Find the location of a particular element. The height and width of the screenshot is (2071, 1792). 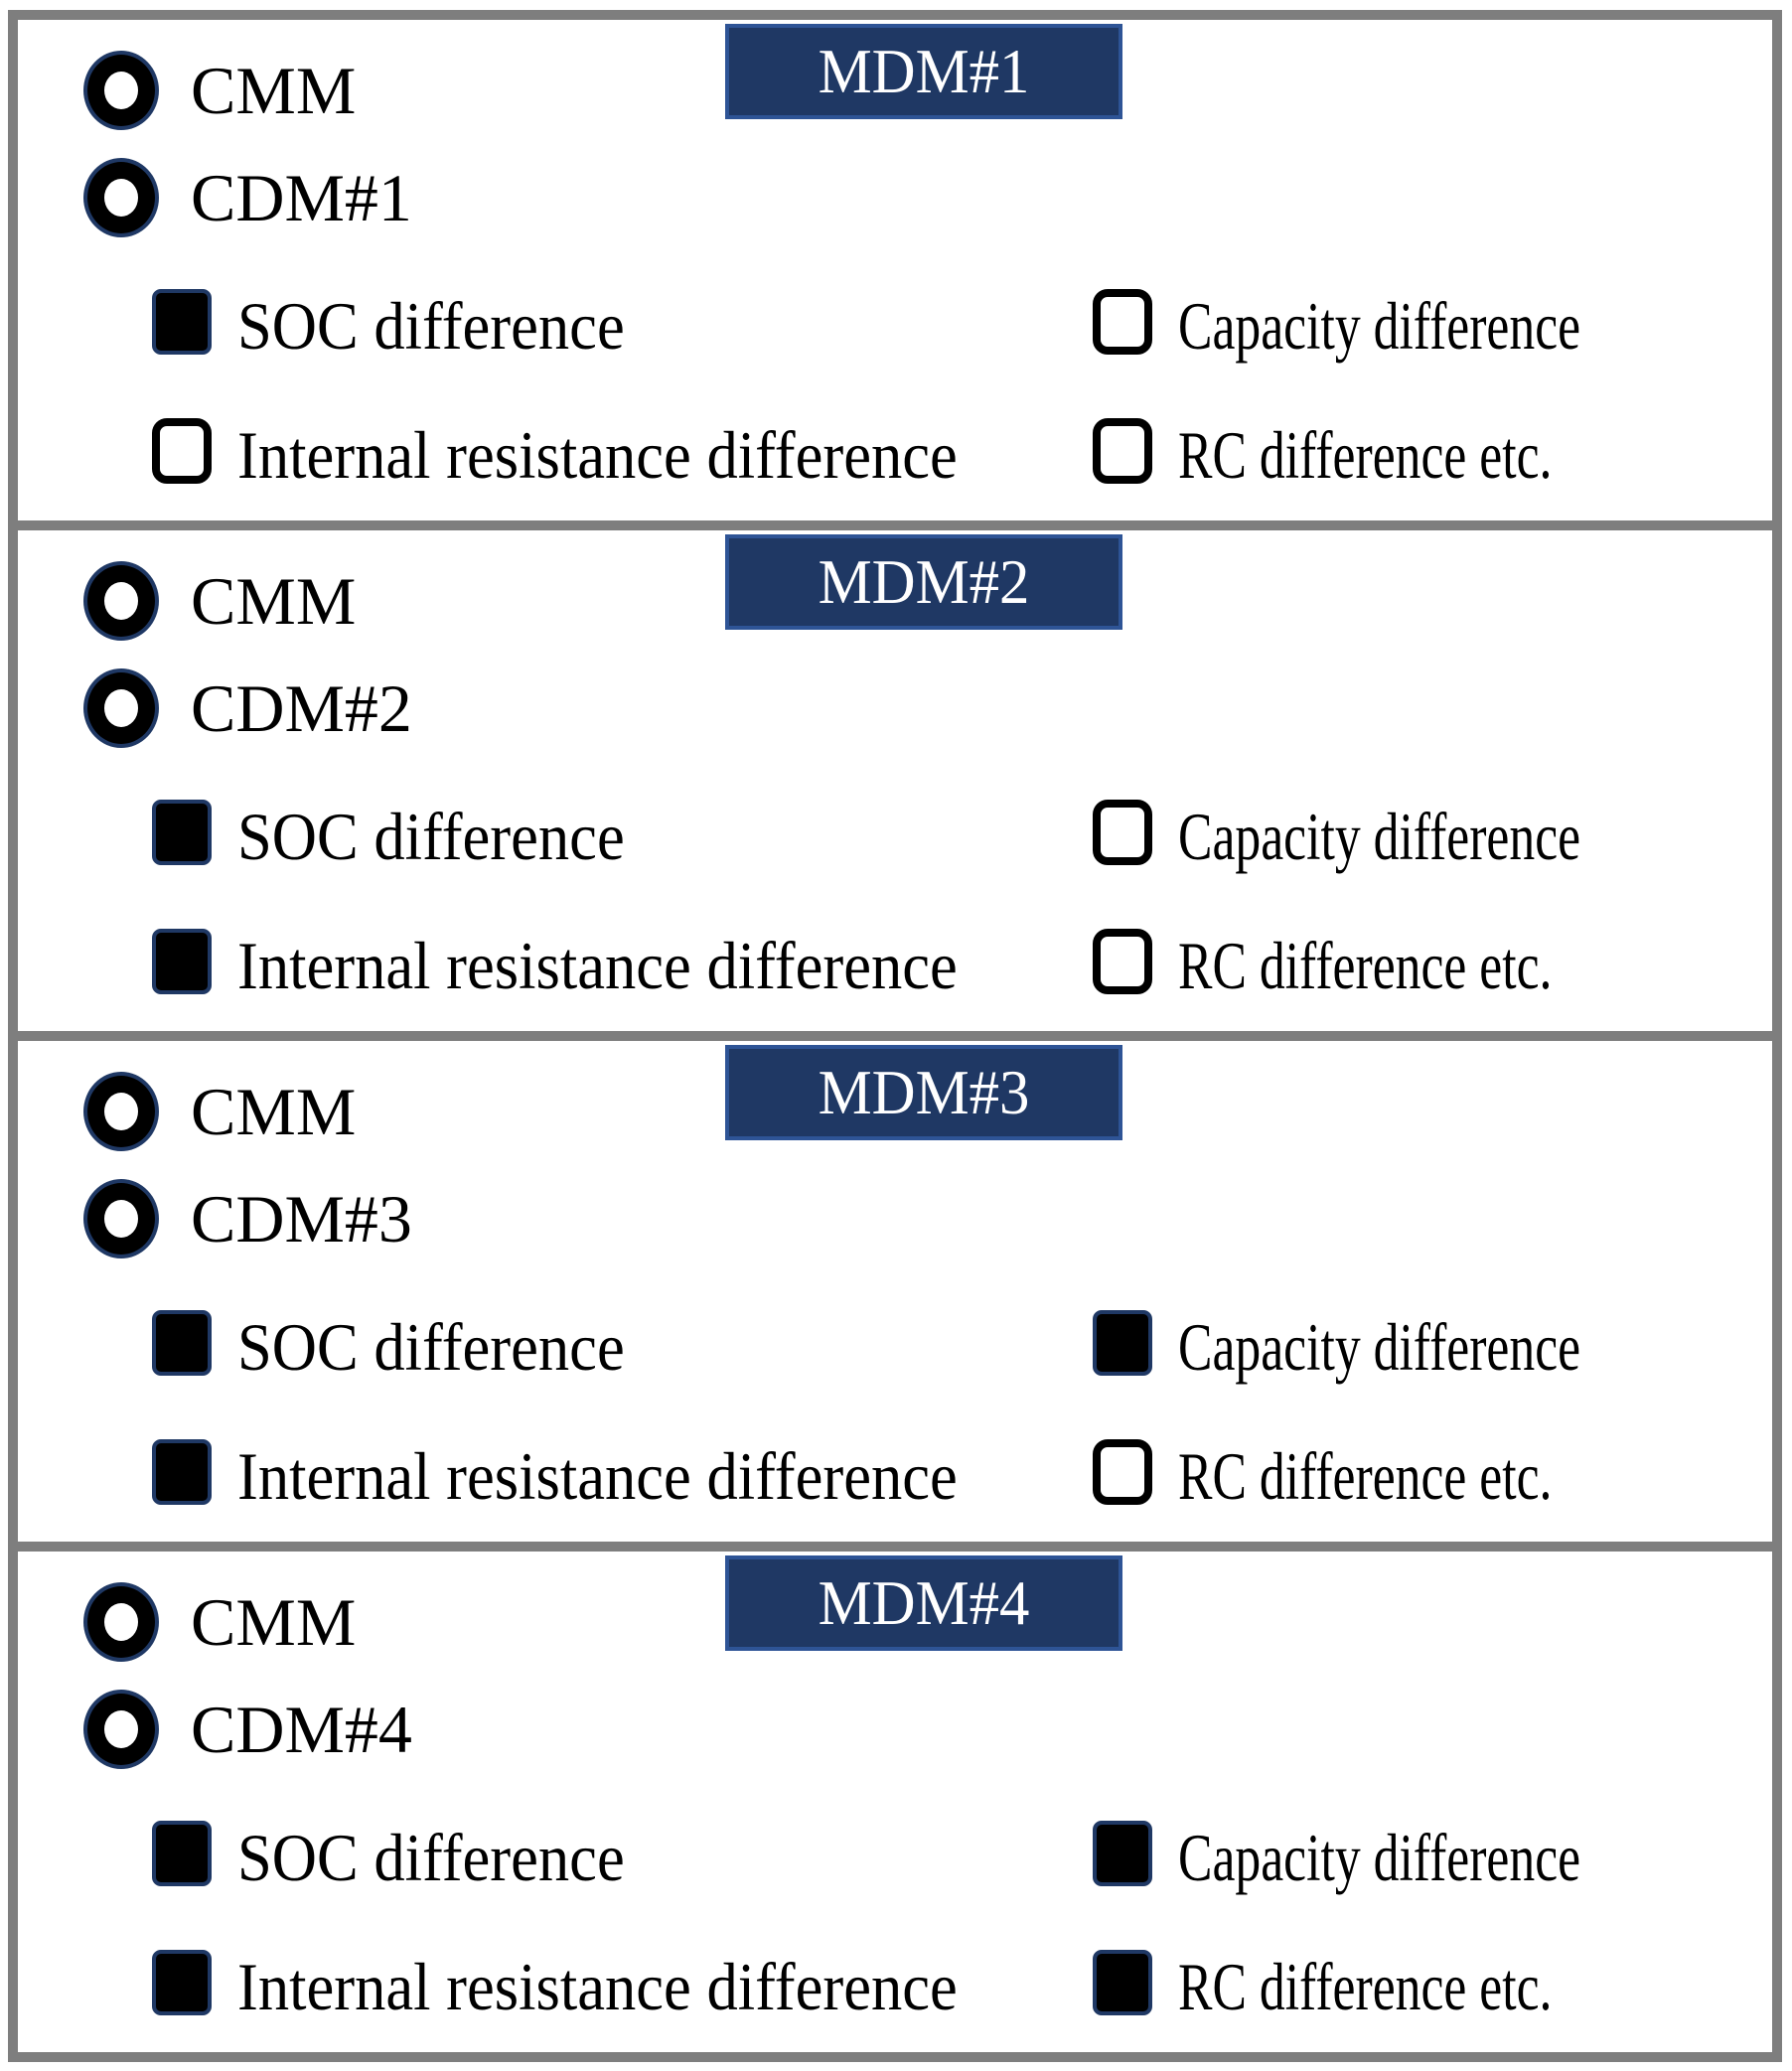

panel-title: MDM#2 is located at coordinates (924, 581).